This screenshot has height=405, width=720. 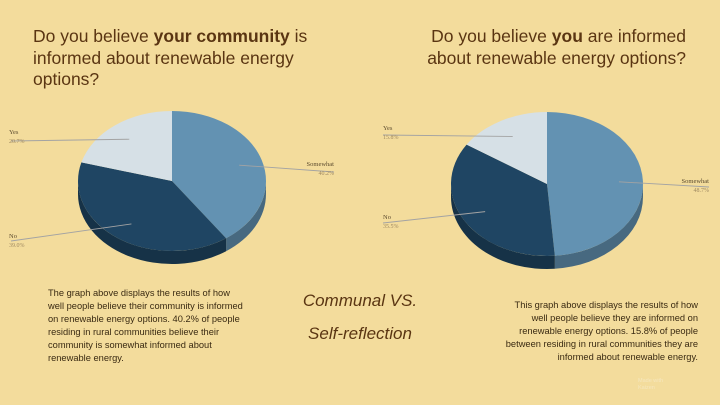 What do you see at coordinates (702, 191) in the screenshot?
I see `self-pie-value-somewhat: 48.7%` at bounding box center [702, 191].